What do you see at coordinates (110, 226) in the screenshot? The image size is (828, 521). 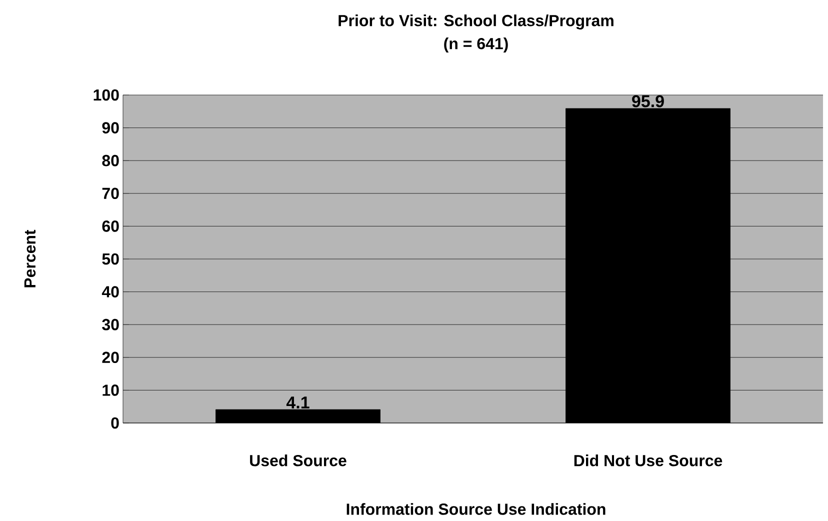 I see `y-tick-label: 60` at bounding box center [110, 226].